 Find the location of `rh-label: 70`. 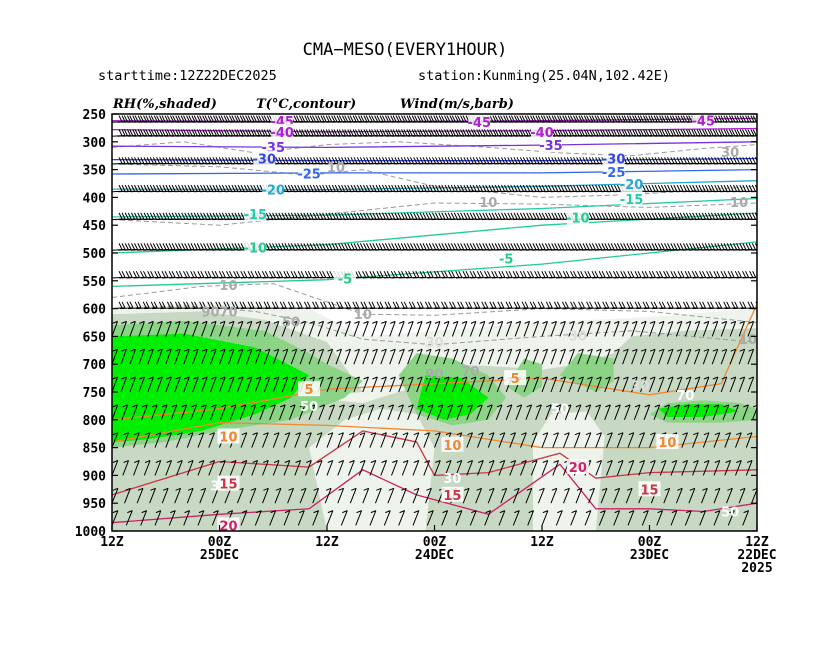

rh-label: 70 is located at coordinates (470, 372).